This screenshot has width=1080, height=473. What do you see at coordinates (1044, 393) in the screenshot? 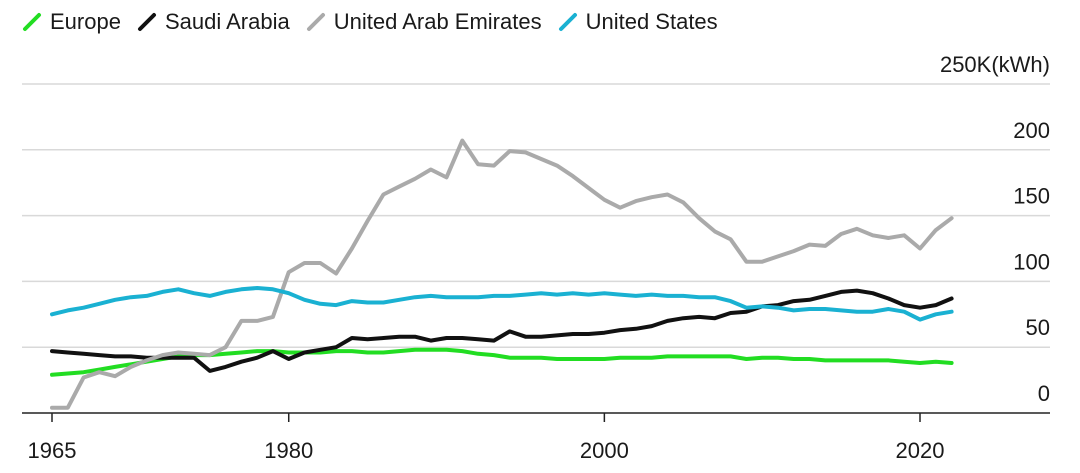
I see `y-tick-label-0: 0` at bounding box center [1044, 393].